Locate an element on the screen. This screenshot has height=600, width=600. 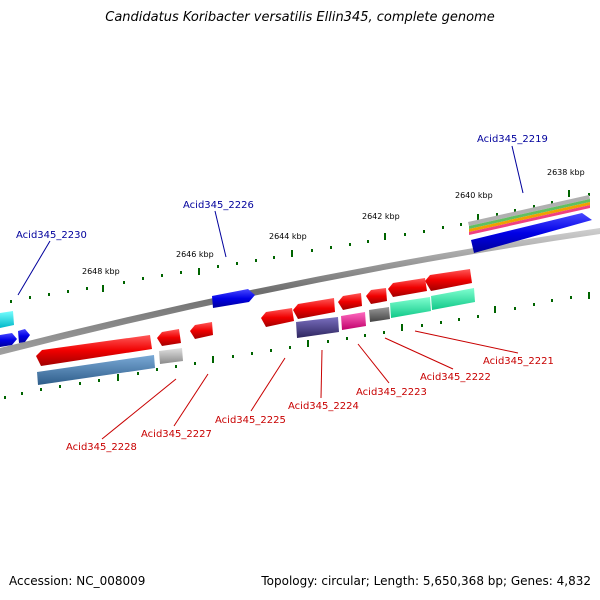
gene-label-2225: Acid345_2225 is located at coordinates (250, 420).